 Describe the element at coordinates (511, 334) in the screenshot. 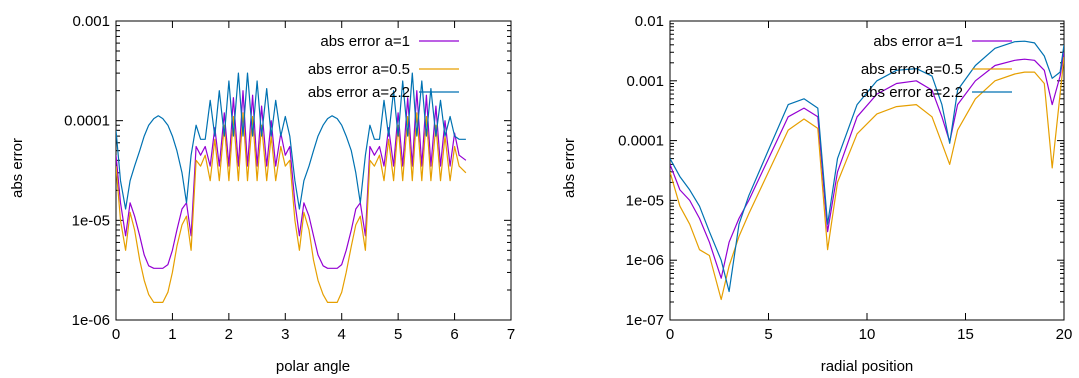

I see `x-tick-label: 7` at that location.